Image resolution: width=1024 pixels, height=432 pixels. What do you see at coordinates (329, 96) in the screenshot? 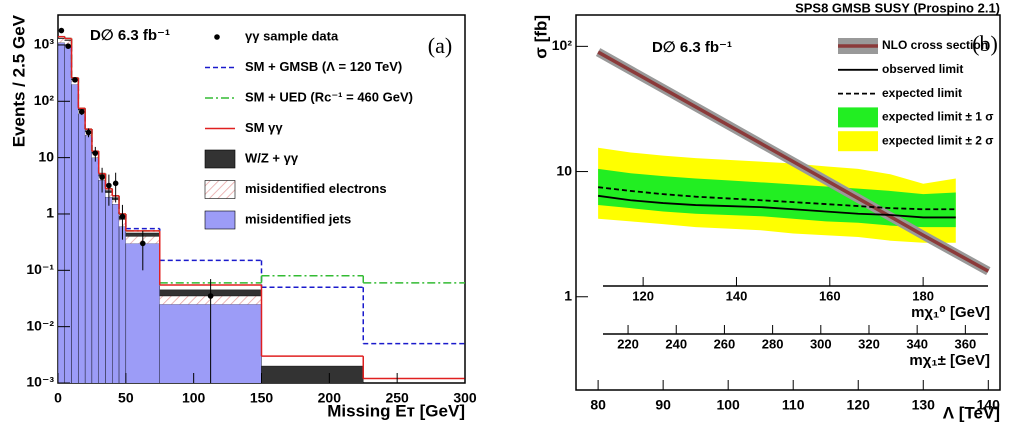
I see `legend-label: SM + UED (Rc⁻¹ = 460 GeV)` at bounding box center [329, 96].